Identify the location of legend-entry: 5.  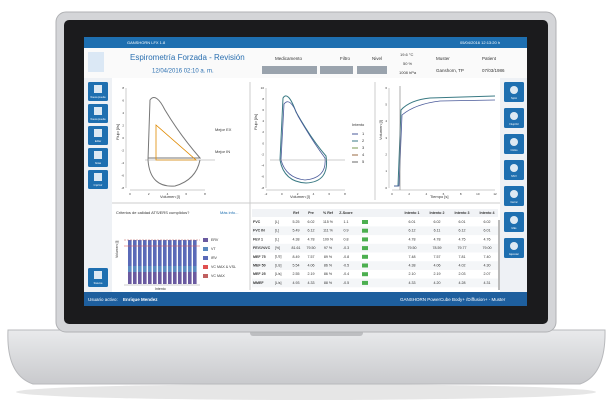
(363, 161).